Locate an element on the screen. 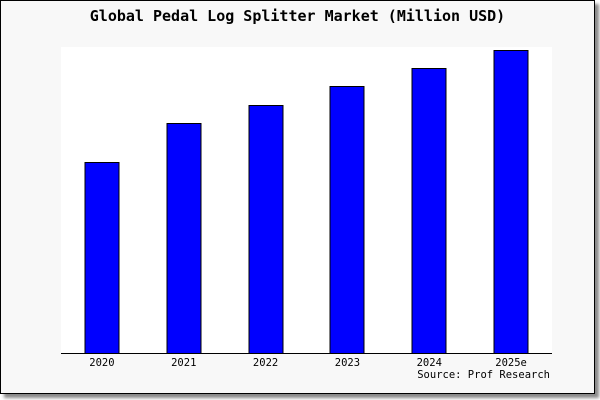 This screenshot has width=600, height=400. bar-2024 is located at coordinates (429, 210).